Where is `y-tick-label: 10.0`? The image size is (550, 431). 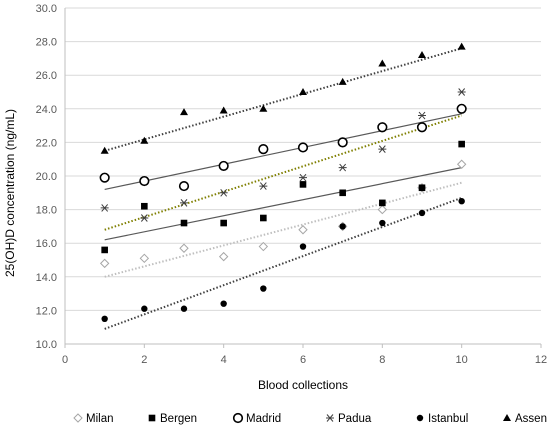 y-tick-label: 10.0 is located at coordinates (46, 345).